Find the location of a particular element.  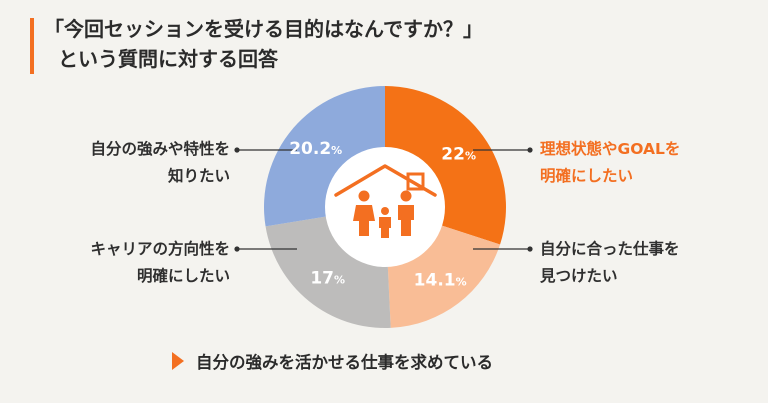

label-suitable-job-line1: 自分に合った仕事を is located at coordinates (610, 249).